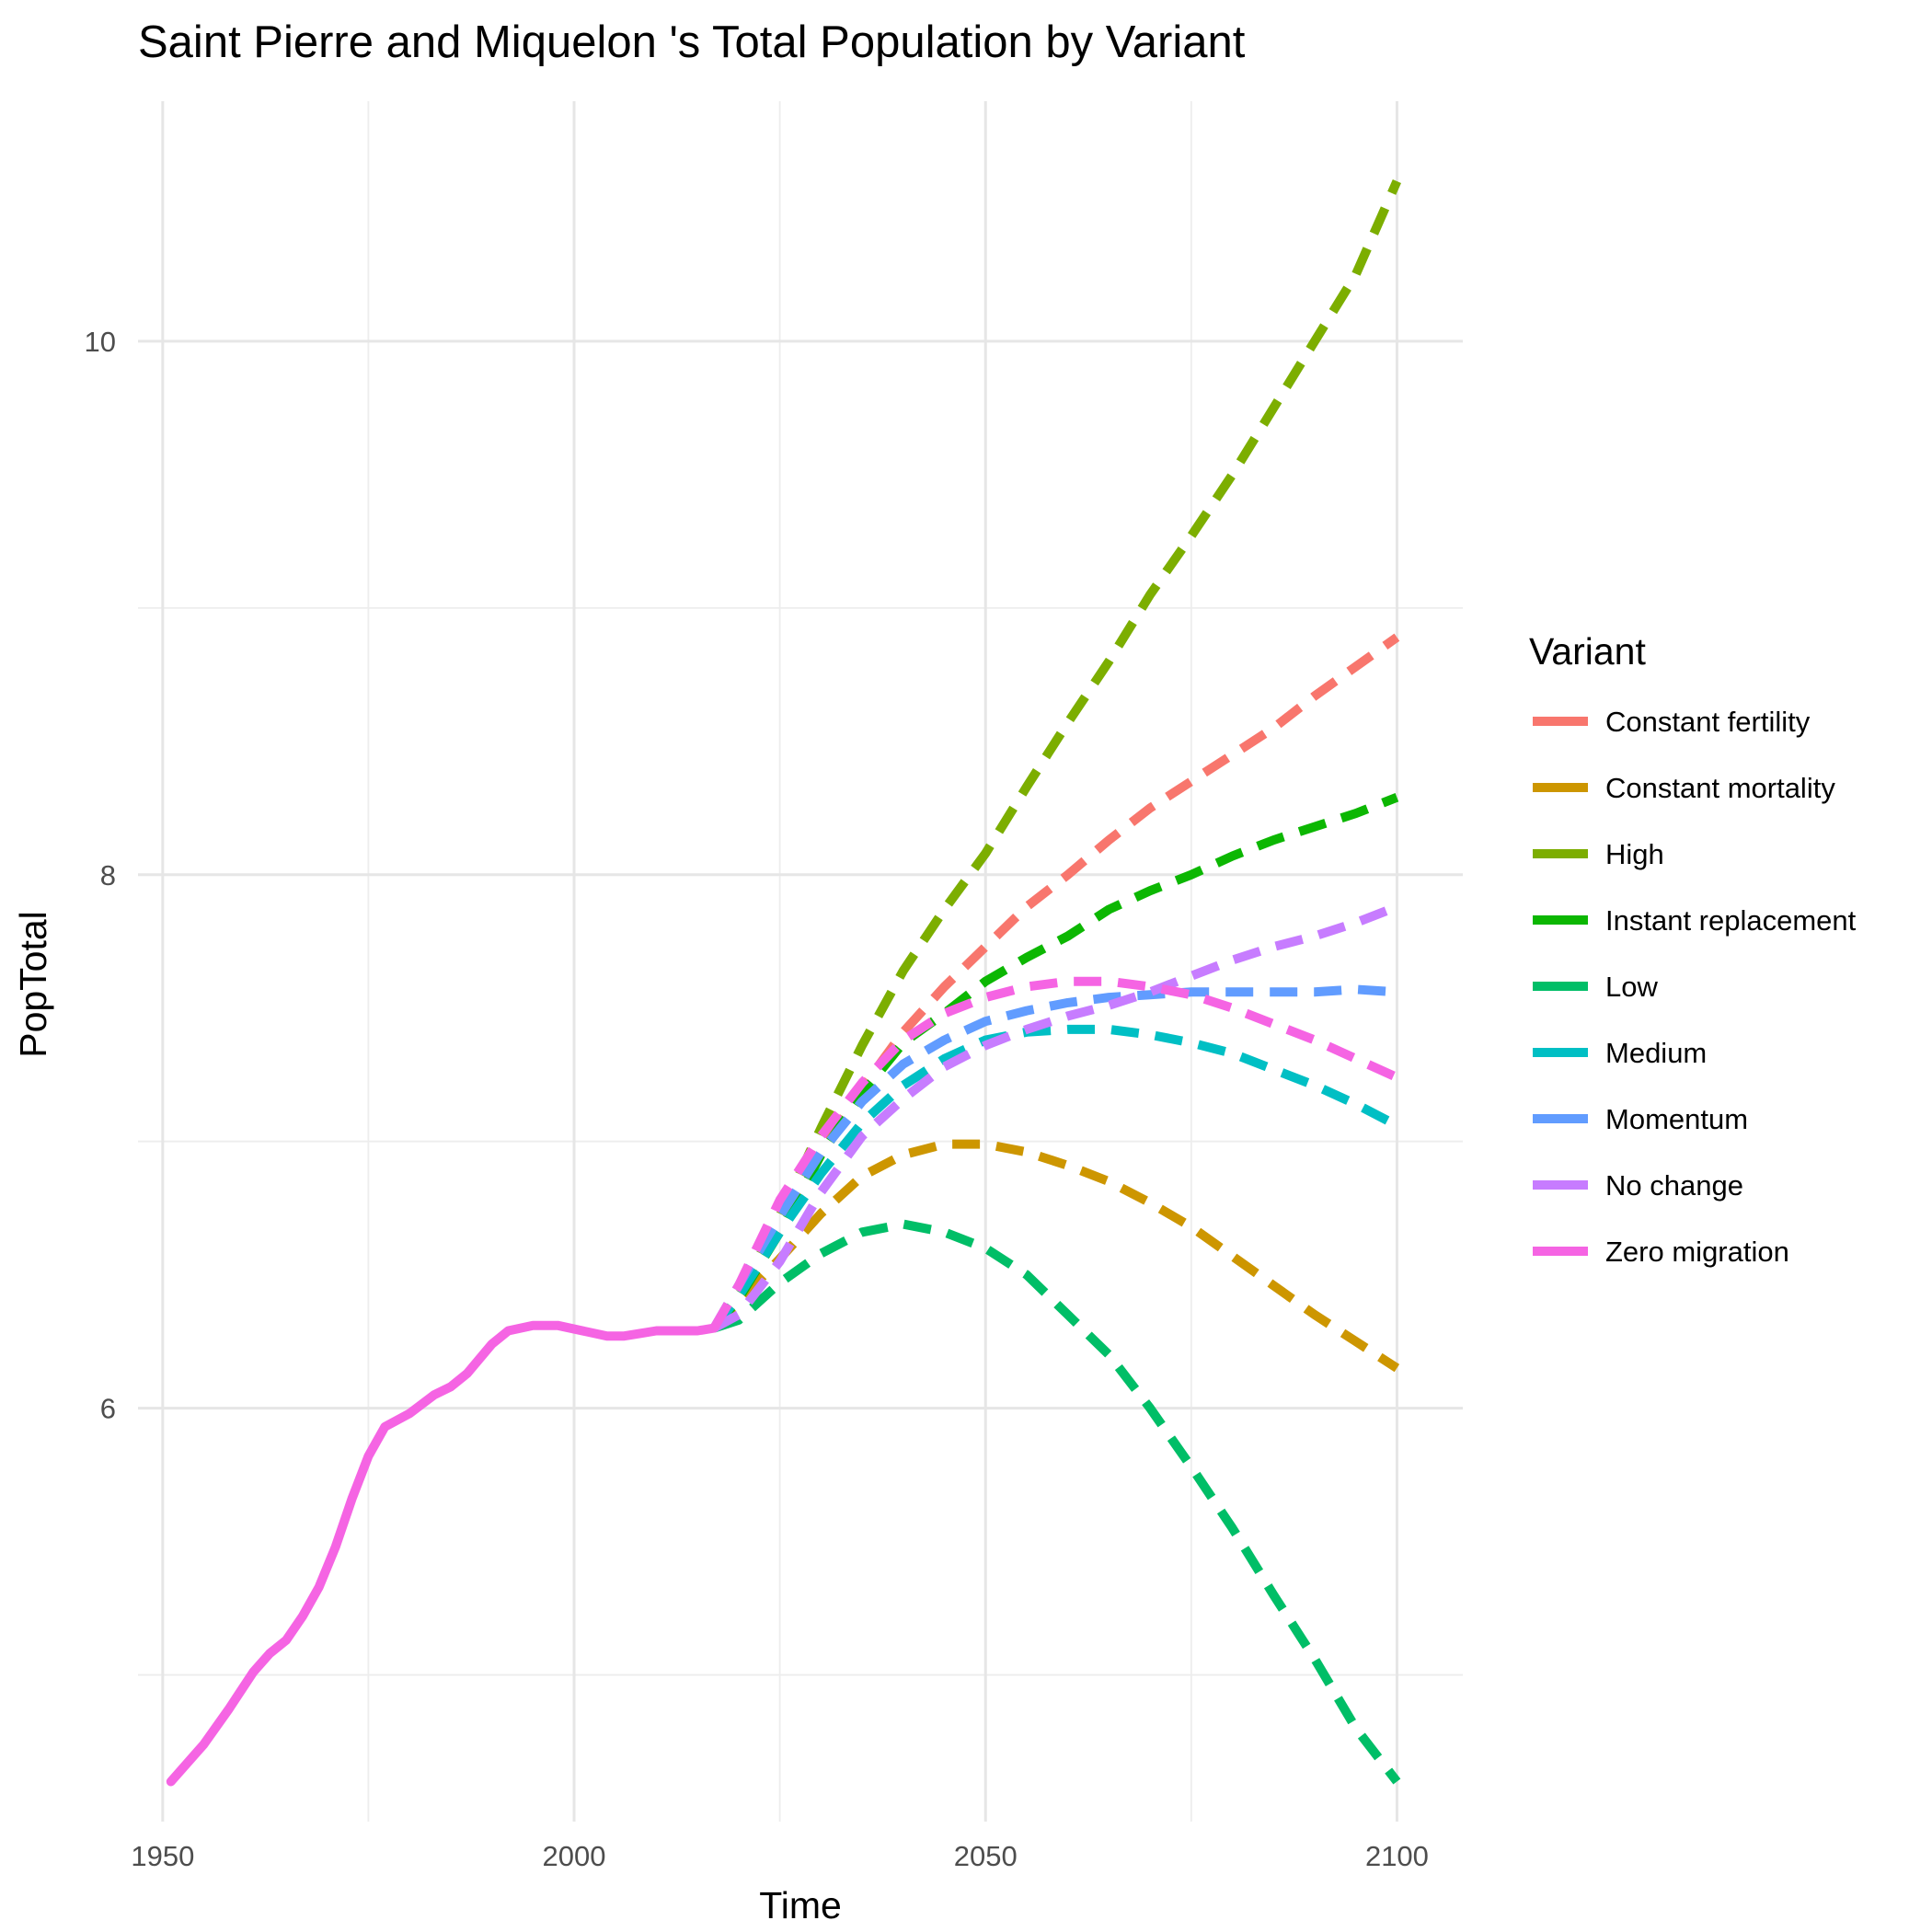  I want to click on historical-line, so click(442, 1553).